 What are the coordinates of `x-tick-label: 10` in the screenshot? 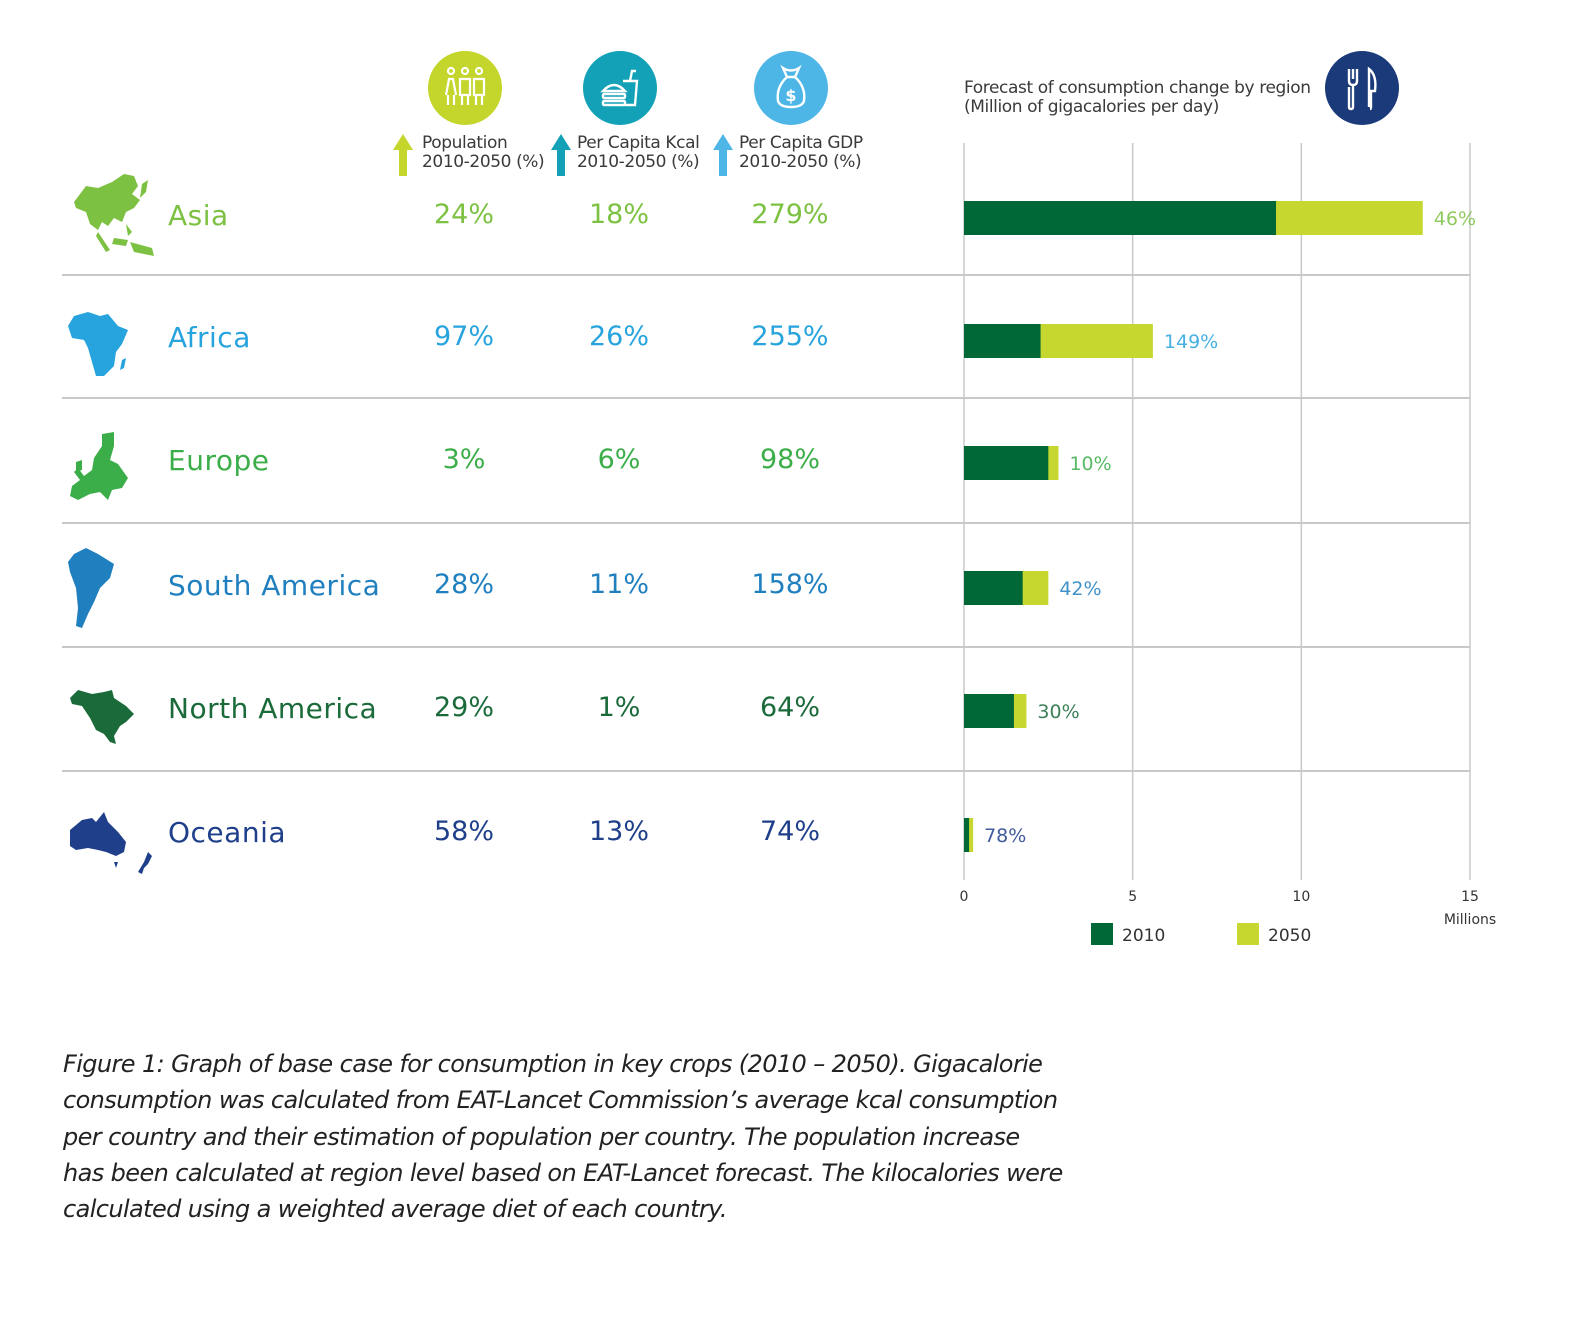 It's located at (1301, 897).